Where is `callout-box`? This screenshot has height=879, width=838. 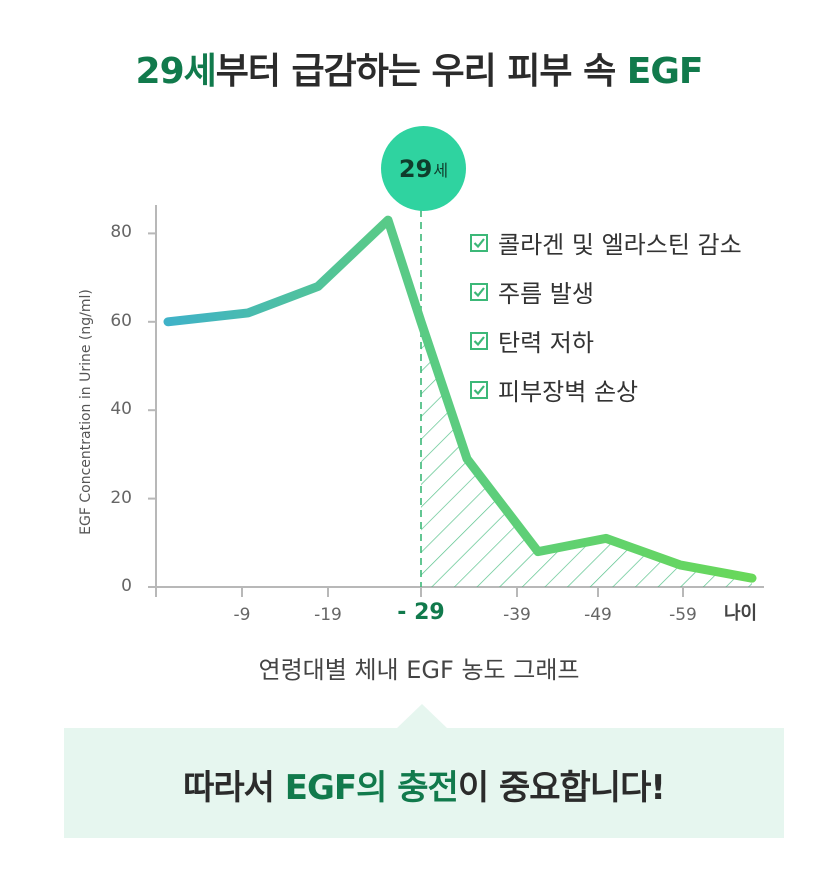 callout-box is located at coordinates (424, 783).